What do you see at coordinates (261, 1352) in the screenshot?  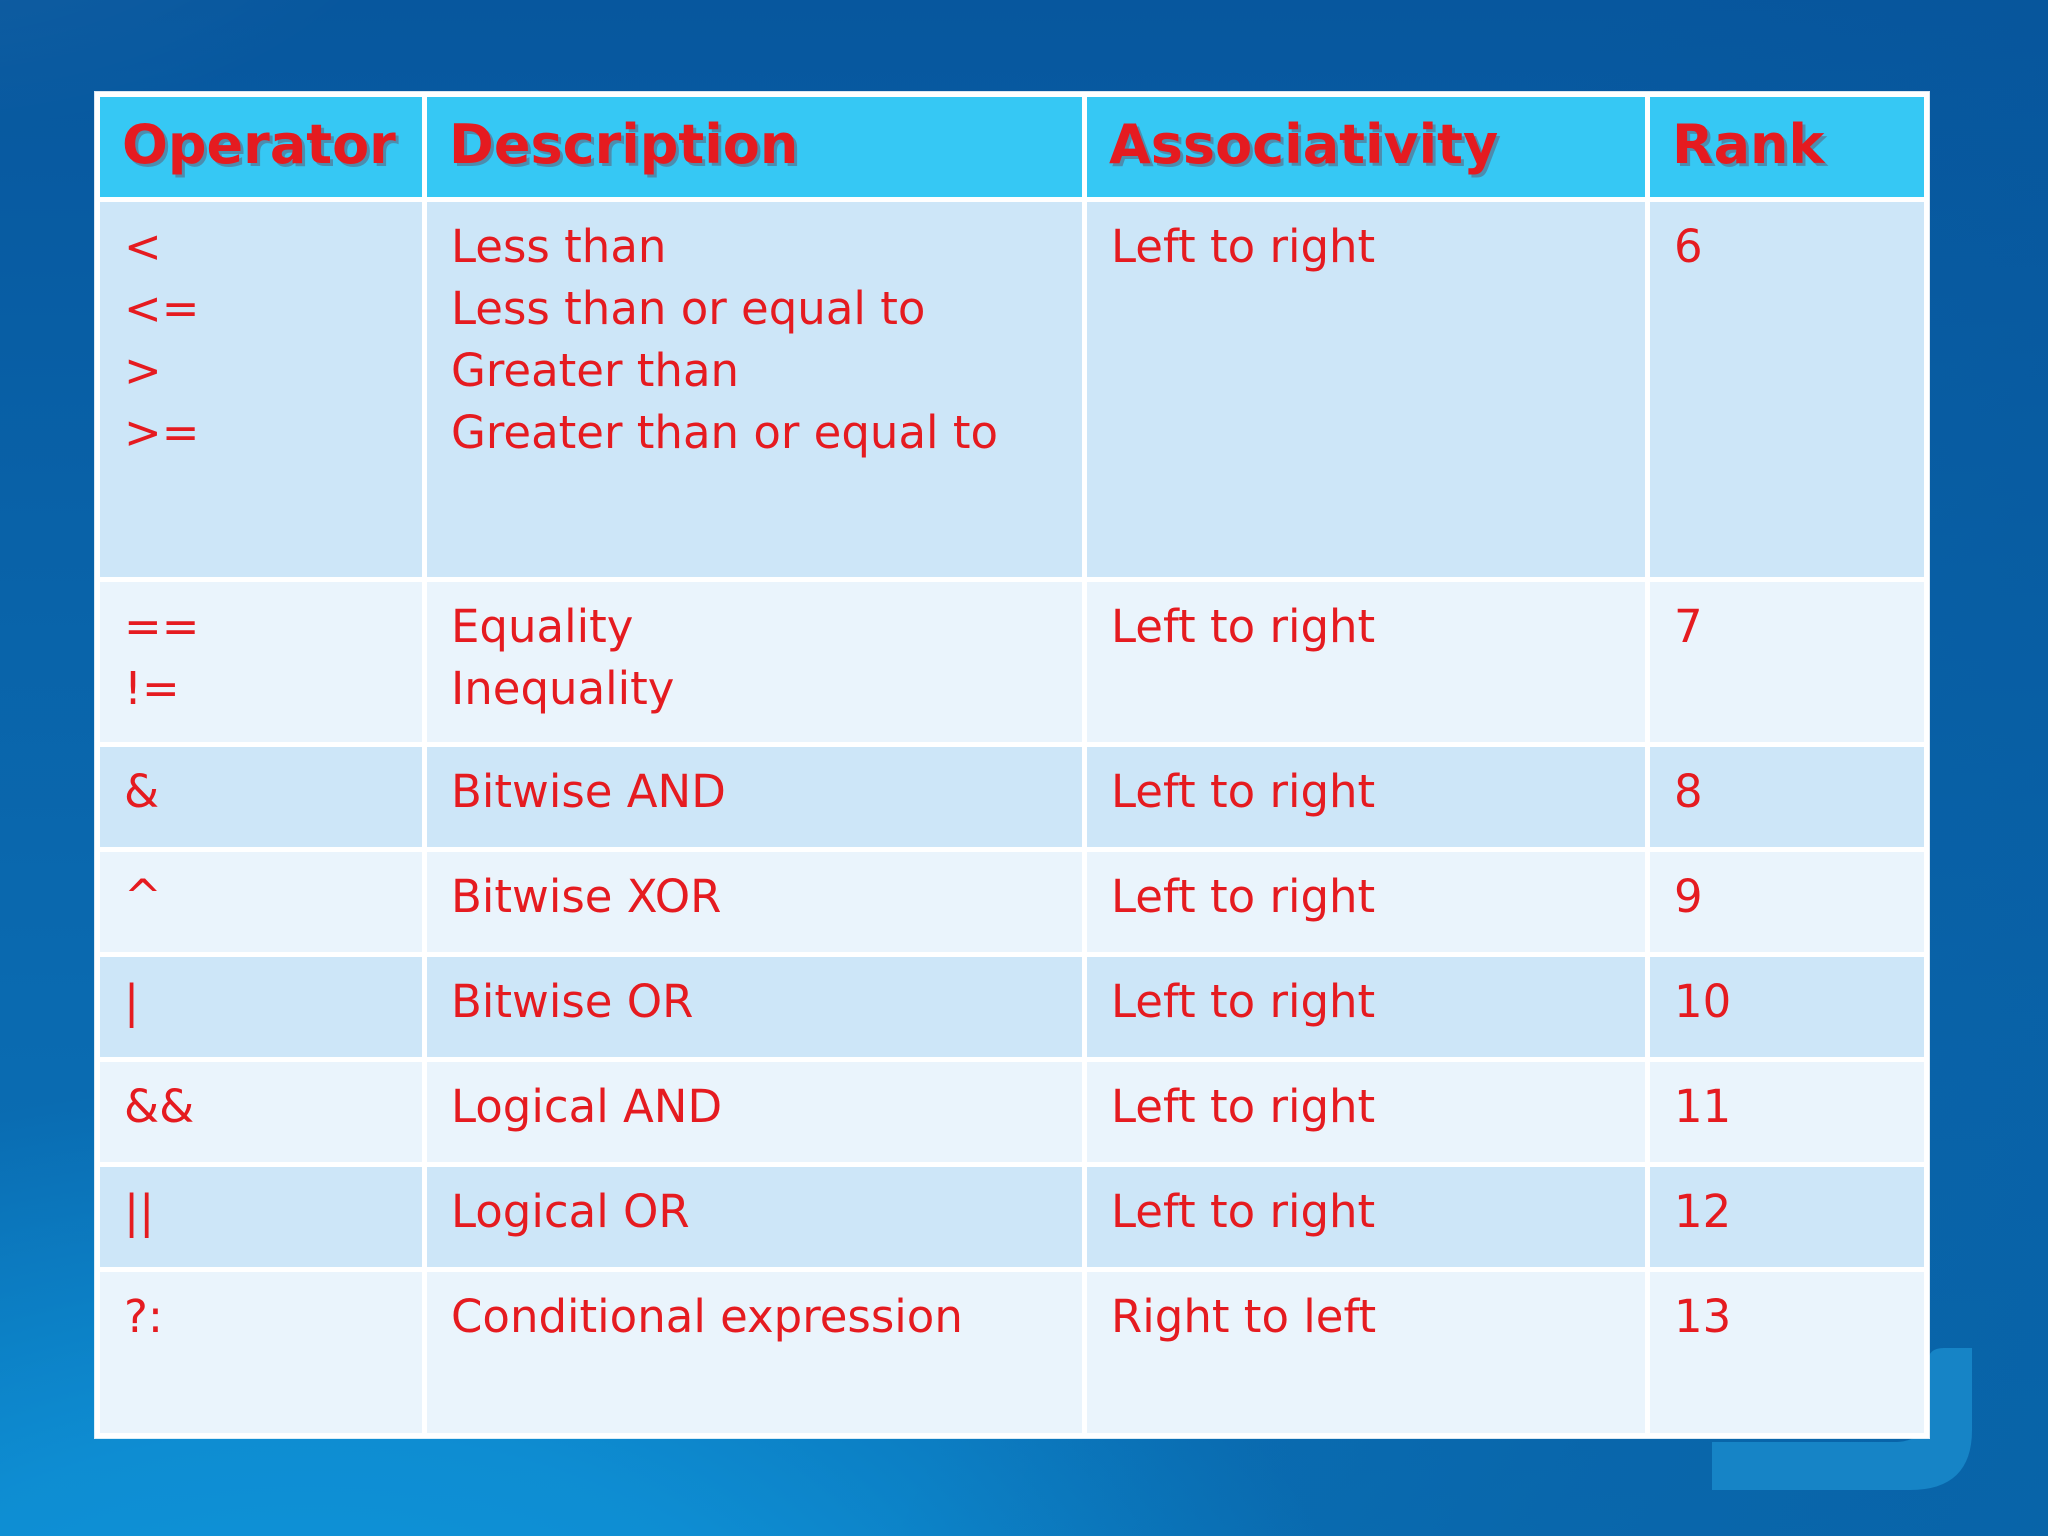 I see `cell-operator: ?:` at bounding box center [261, 1352].